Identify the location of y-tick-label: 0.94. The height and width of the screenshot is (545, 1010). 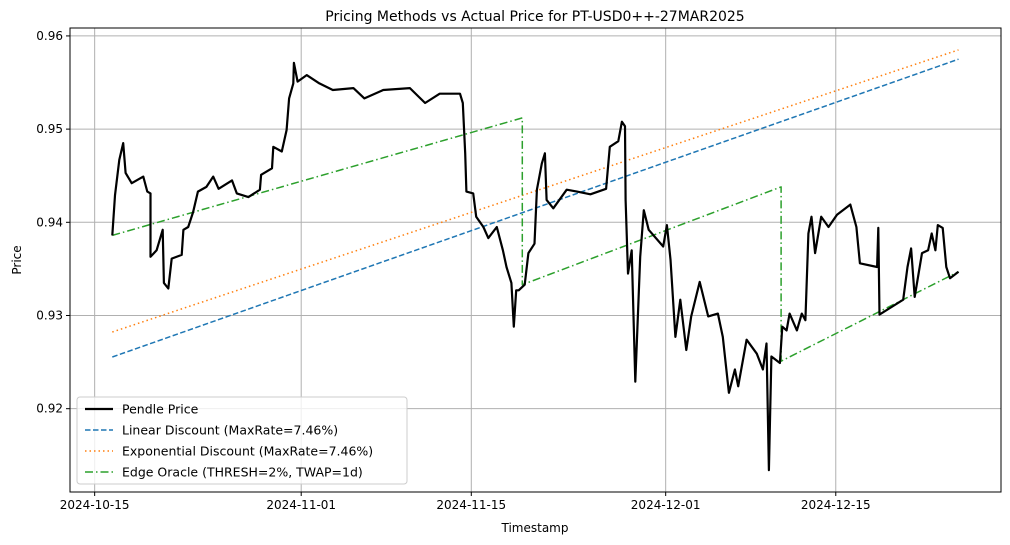
(49, 222).